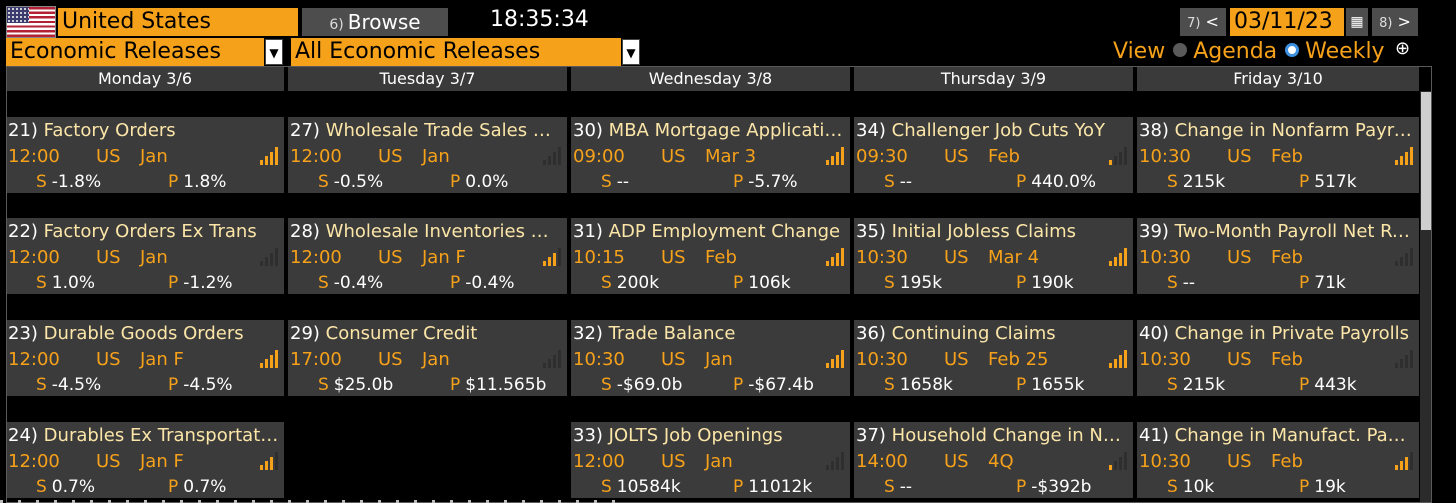 This screenshot has width=1456, height=503. Describe the element at coordinates (76, 182) in the screenshot. I see `survey-value: -1.8%` at that location.